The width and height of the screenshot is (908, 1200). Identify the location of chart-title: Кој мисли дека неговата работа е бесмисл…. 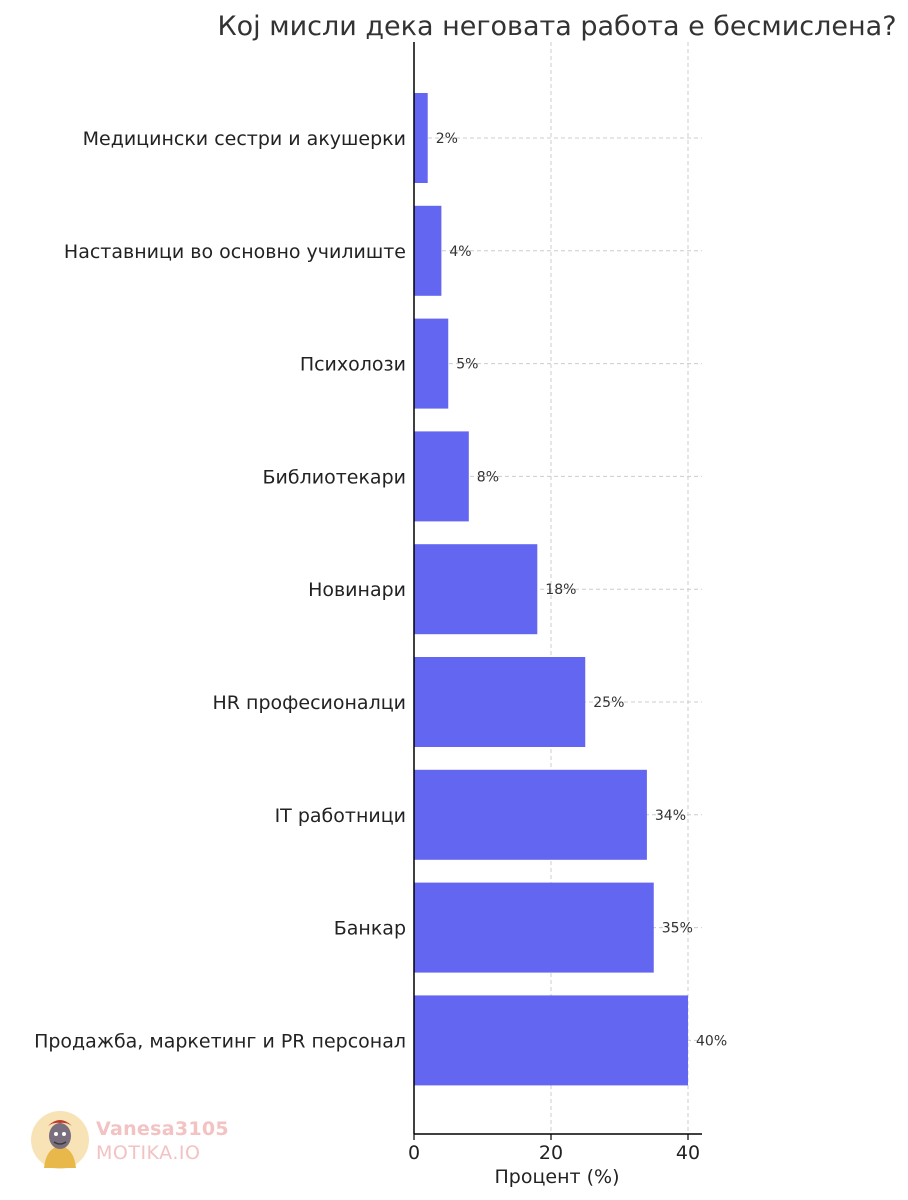
(556, 26).